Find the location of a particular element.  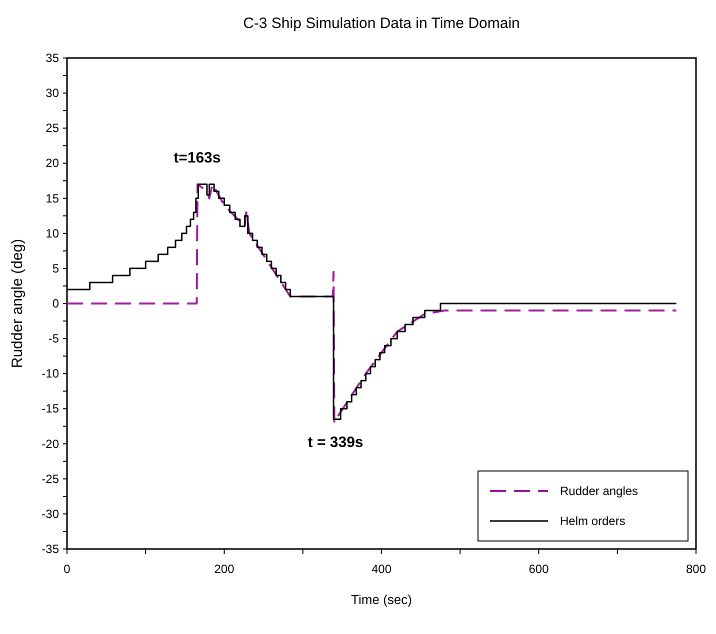

chart-title: C-3 Ship Simulation Data in Time Domain is located at coordinates (381, 23).